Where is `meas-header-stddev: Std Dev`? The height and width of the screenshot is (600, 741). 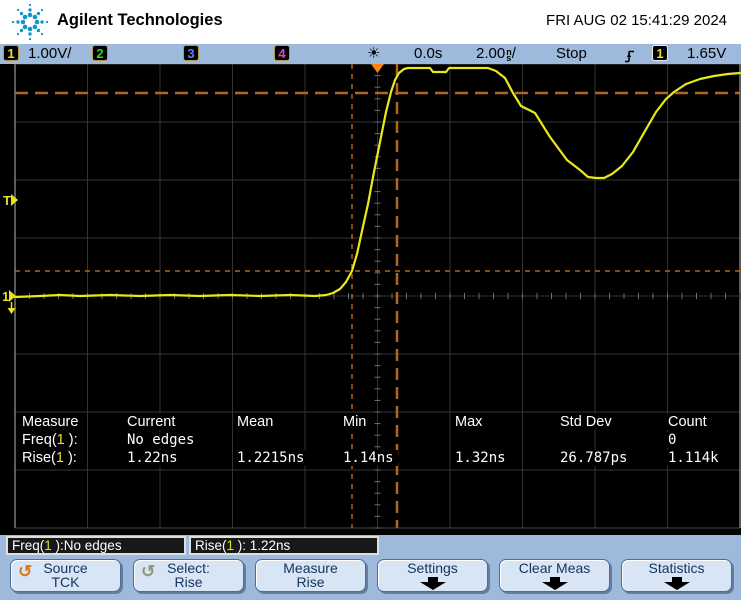 meas-header-stddev: Std Dev is located at coordinates (586, 422).